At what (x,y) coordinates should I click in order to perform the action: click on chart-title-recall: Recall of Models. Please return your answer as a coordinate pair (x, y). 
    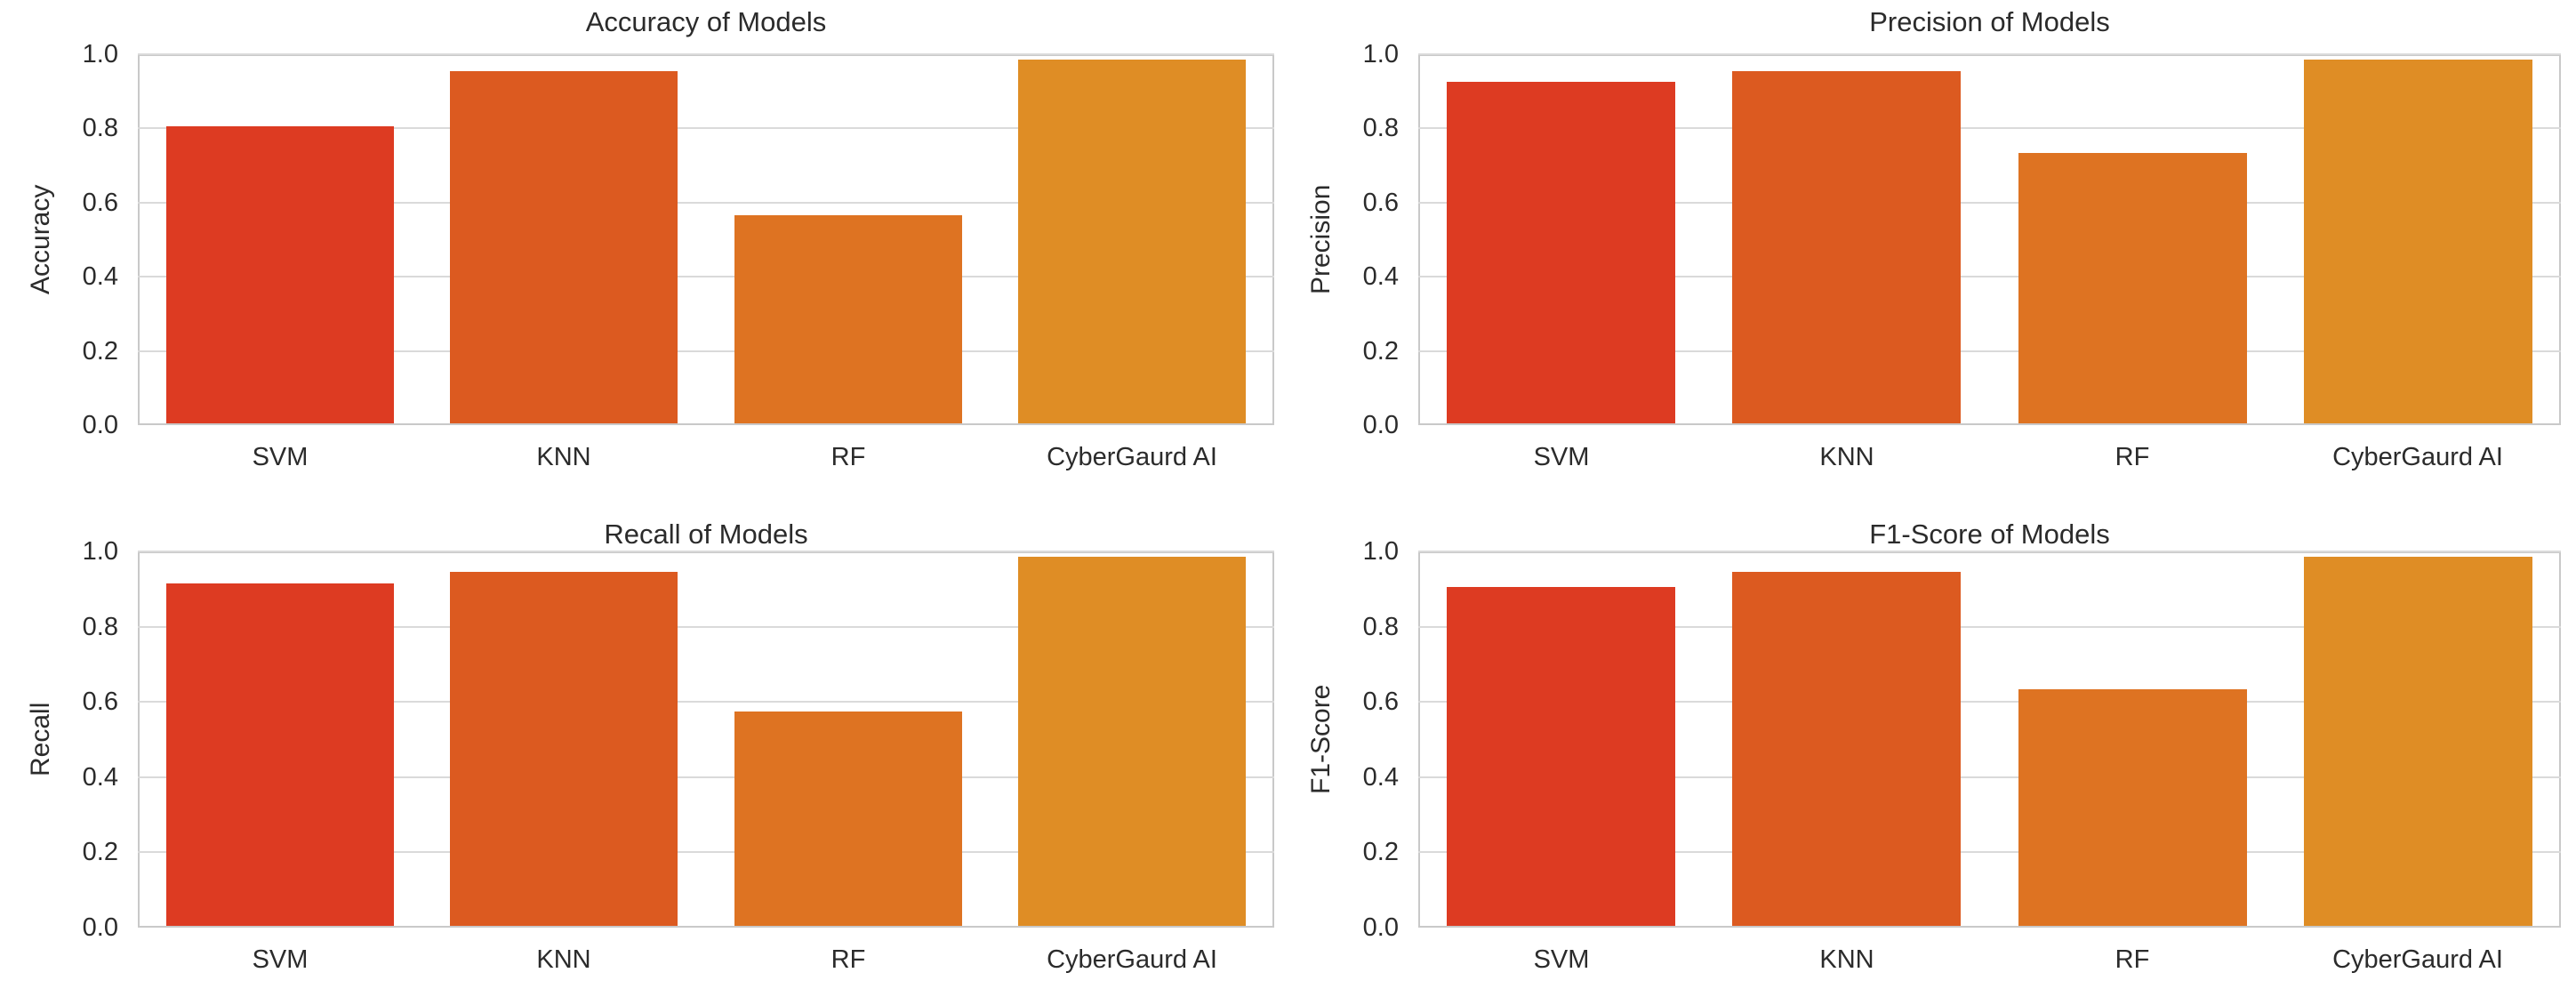
    Looking at the image, I should click on (706, 534).